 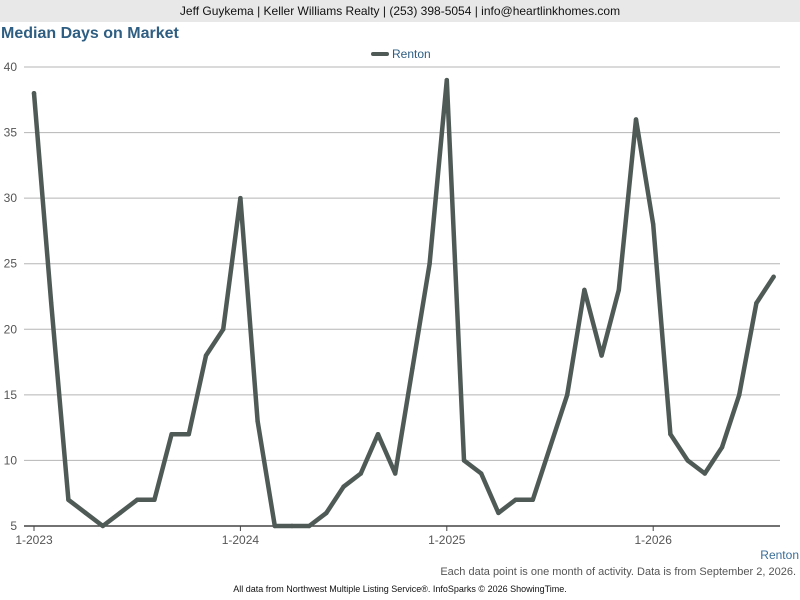 What do you see at coordinates (11, 198) in the screenshot?
I see `y-tick-label: 30` at bounding box center [11, 198].